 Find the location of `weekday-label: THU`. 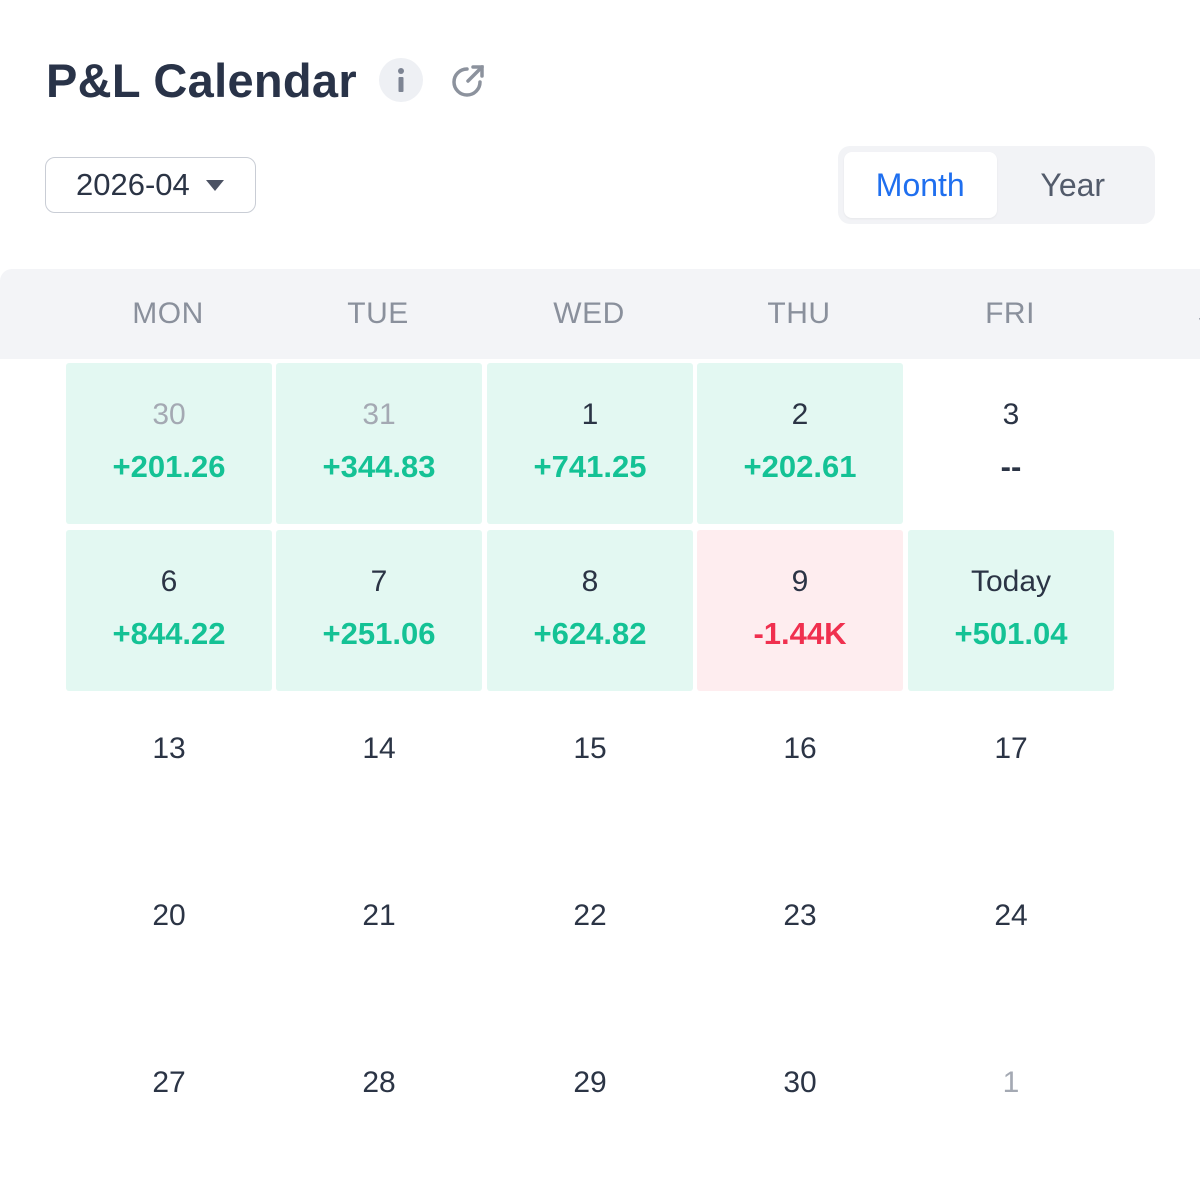

weekday-label: THU is located at coordinates (799, 313).